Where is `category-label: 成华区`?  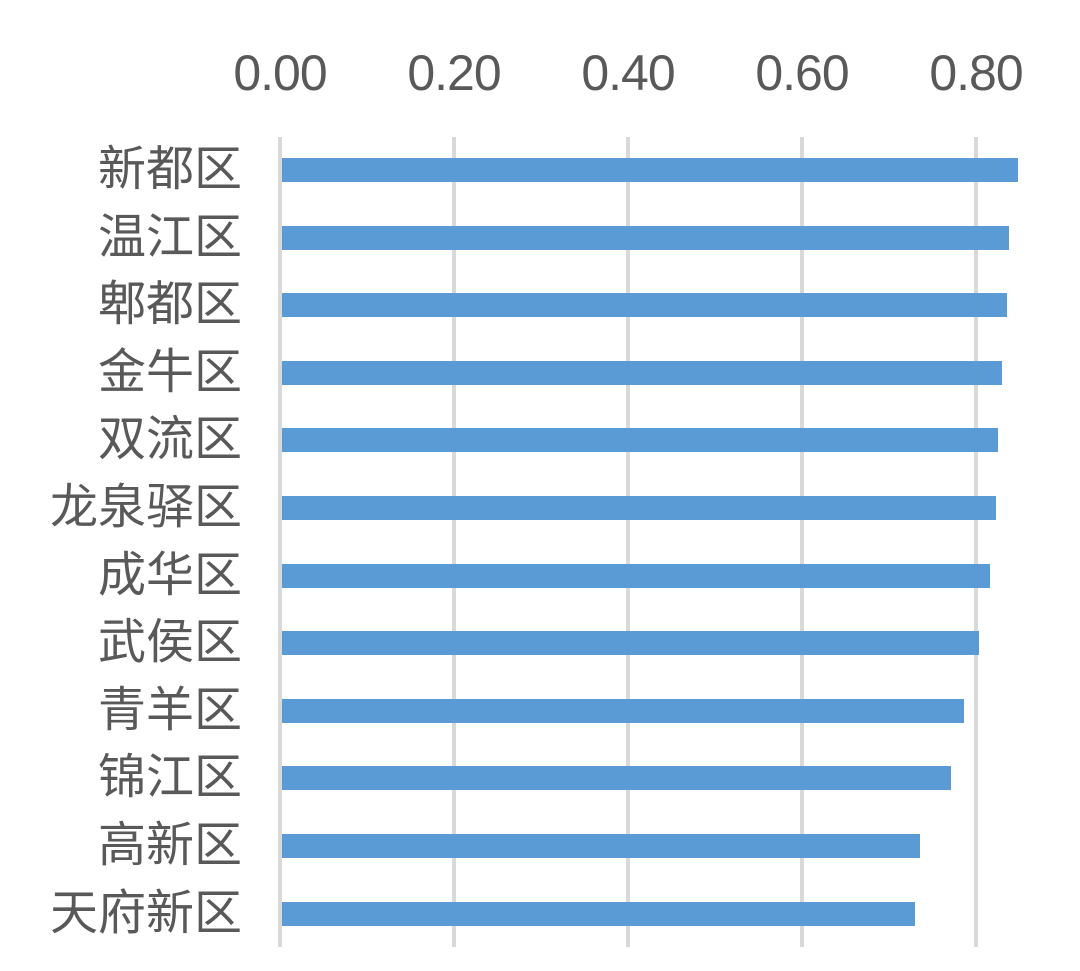
category-label: 成华区 is located at coordinates (169, 575).